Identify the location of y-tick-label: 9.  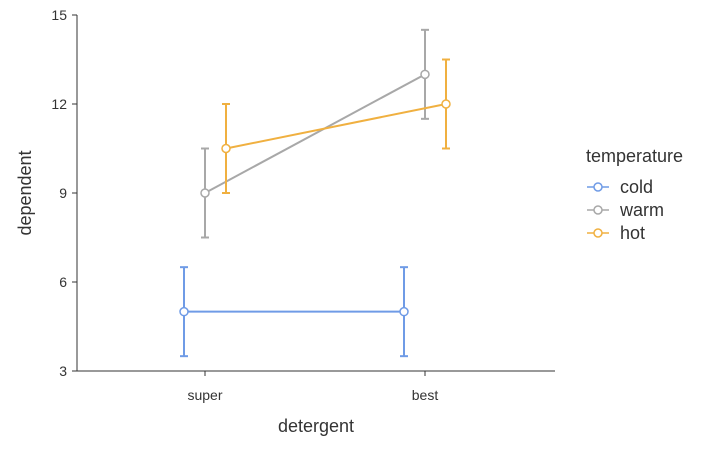
(63, 193).